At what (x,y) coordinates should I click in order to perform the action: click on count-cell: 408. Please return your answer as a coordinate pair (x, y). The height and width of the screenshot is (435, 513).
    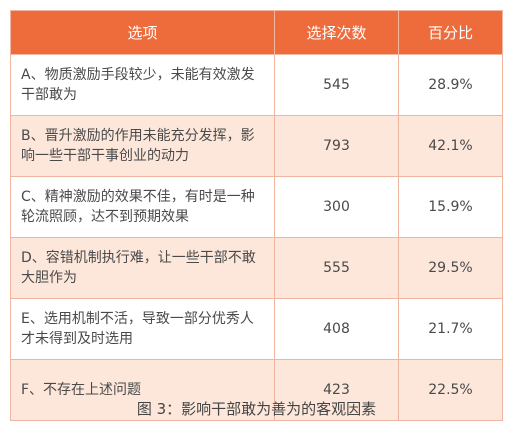
    Looking at the image, I should click on (336, 329).